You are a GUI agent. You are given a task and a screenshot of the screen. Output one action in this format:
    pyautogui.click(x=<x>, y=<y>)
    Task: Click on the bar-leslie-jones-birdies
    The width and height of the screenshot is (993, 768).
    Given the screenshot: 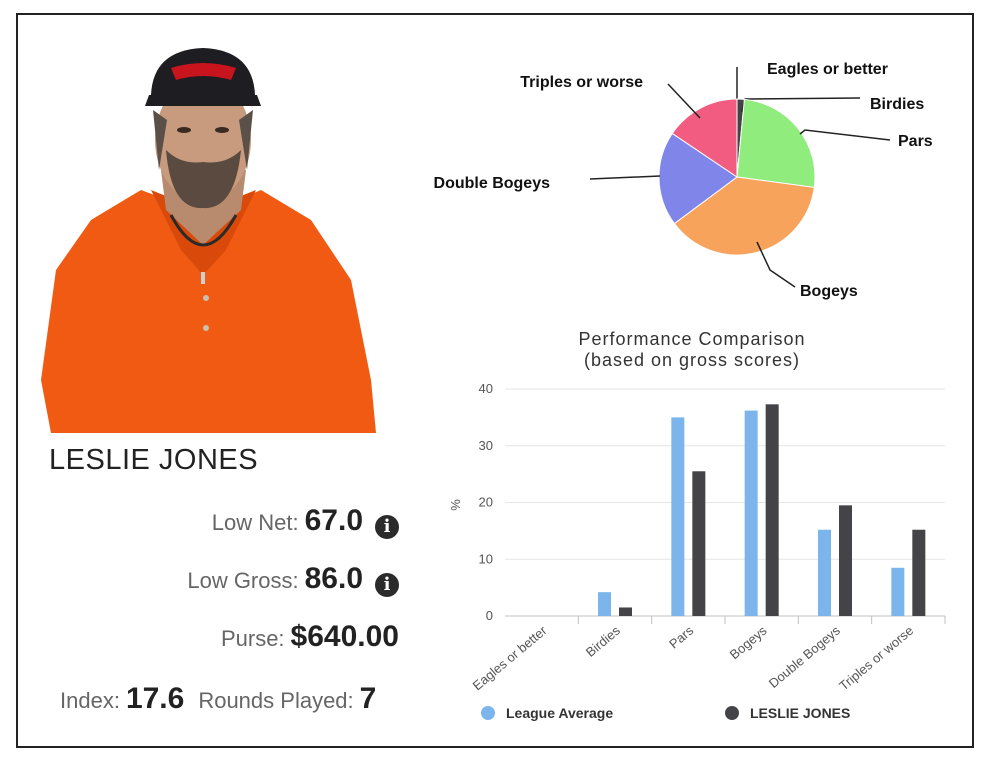 What is the action you would take?
    pyautogui.click(x=625, y=611)
    